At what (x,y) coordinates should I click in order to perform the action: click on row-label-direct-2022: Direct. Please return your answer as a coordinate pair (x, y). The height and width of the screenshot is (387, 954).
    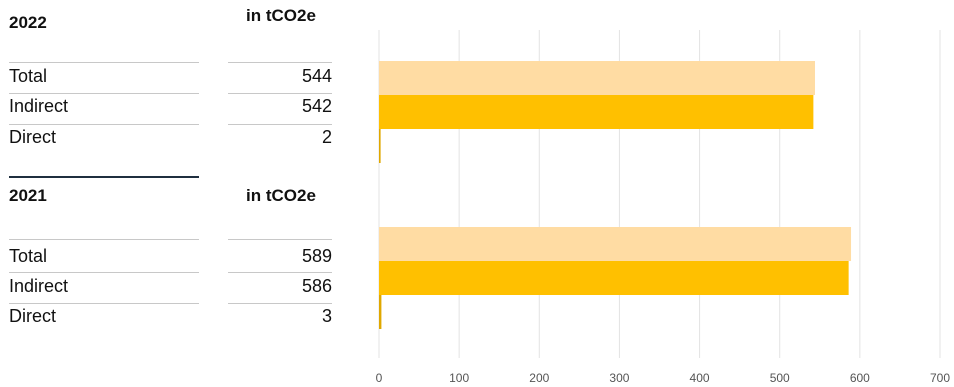
    Looking at the image, I should click on (33, 137).